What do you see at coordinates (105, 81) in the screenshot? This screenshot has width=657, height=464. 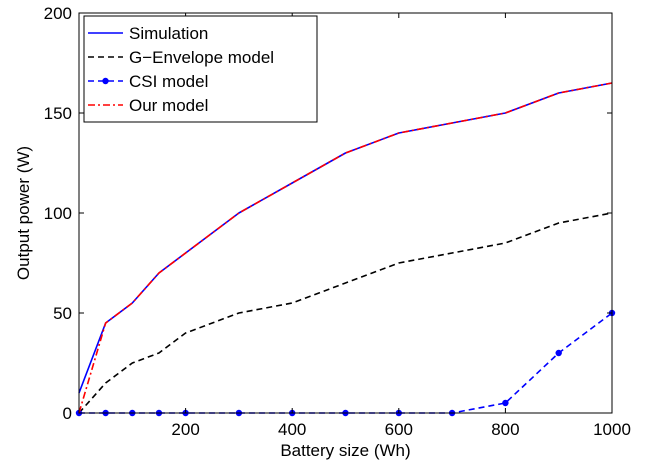 I see `legend-marker` at bounding box center [105, 81].